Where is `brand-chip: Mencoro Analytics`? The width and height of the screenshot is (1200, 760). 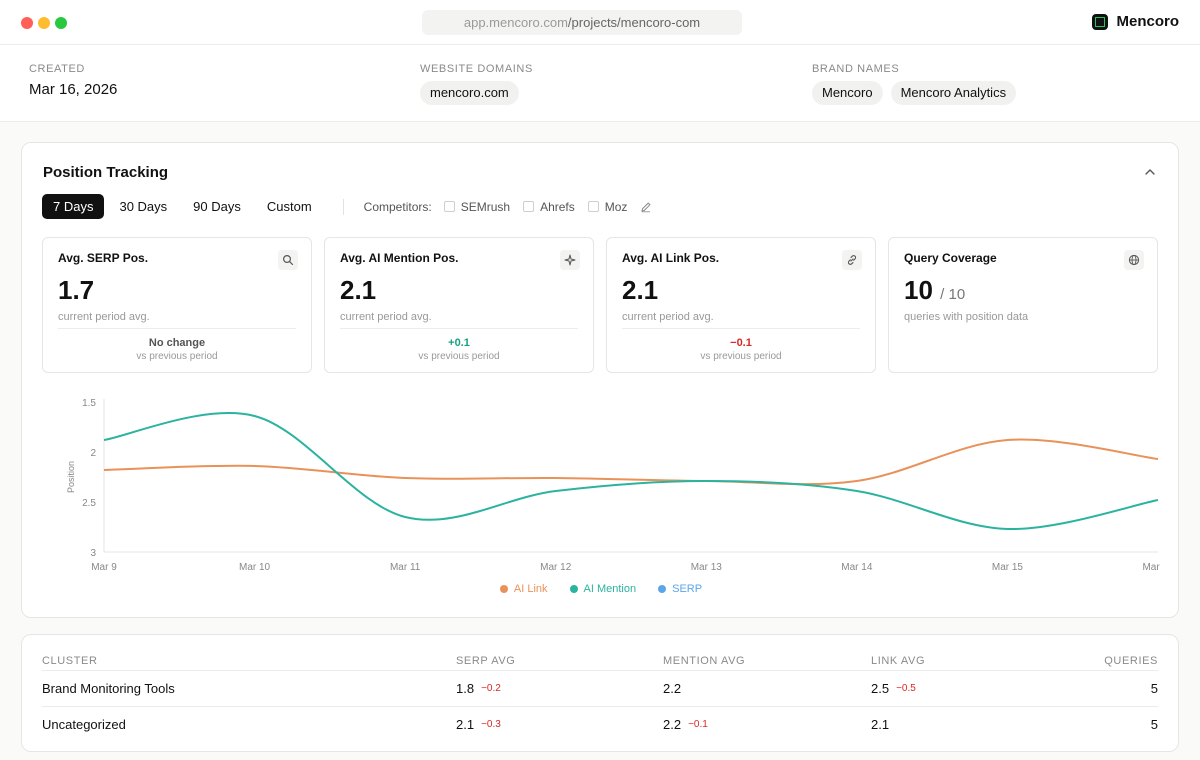
brand-chip: Mencoro Analytics is located at coordinates (953, 93).